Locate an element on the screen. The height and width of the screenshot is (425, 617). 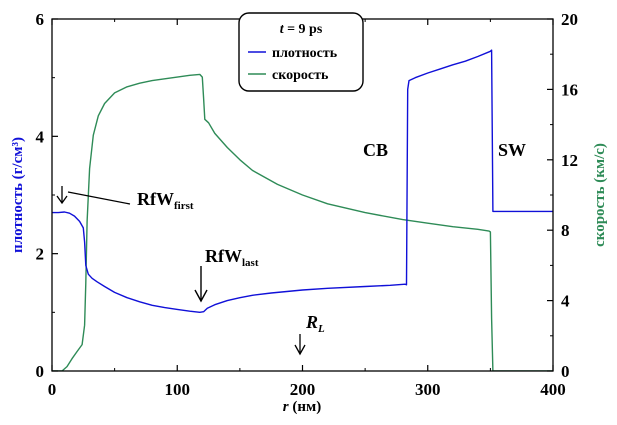
y-right-tick-label: 4 is located at coordinates (565, 301).